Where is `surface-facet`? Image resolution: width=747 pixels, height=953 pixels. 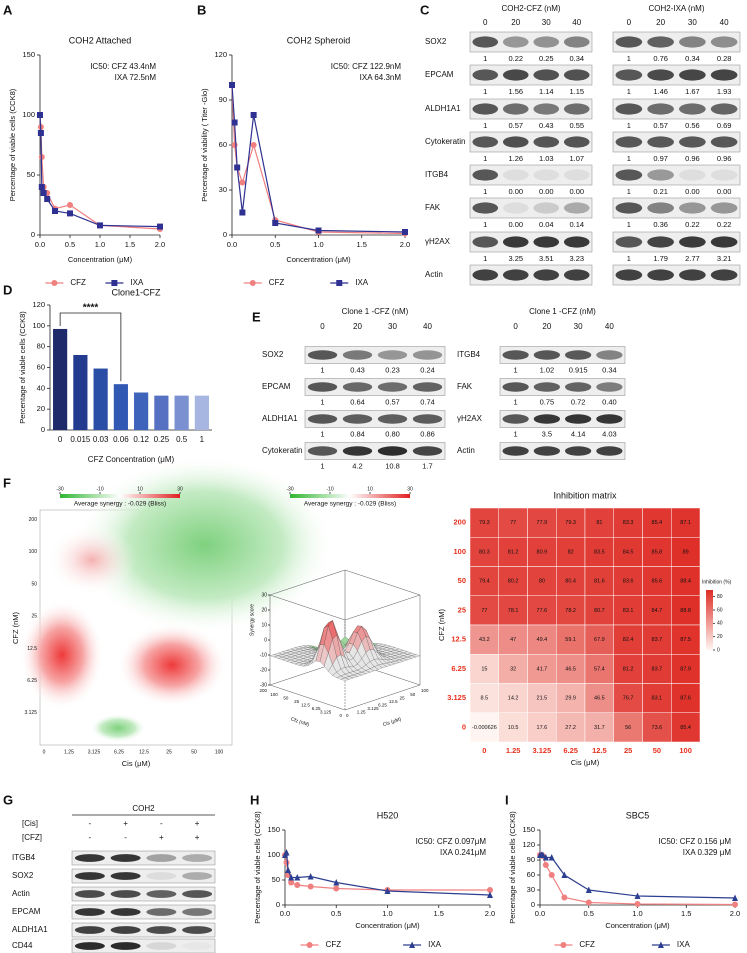
surface-facet is located at coordinates (345, 679).